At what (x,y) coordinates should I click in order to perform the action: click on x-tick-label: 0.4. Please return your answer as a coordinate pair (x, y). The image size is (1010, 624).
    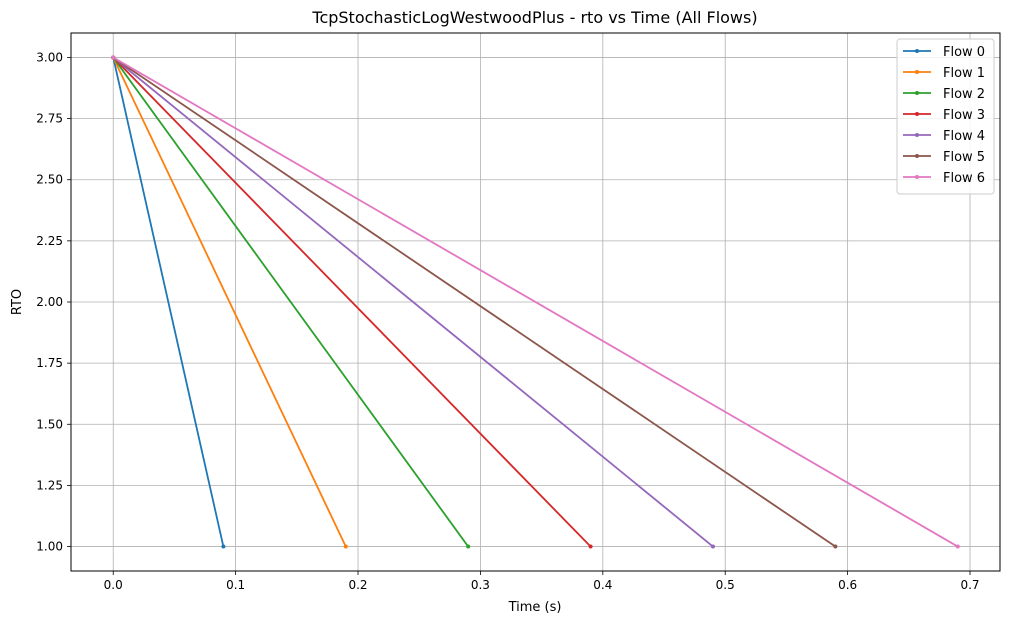
    Looking at the image, I should click on (602, 585).